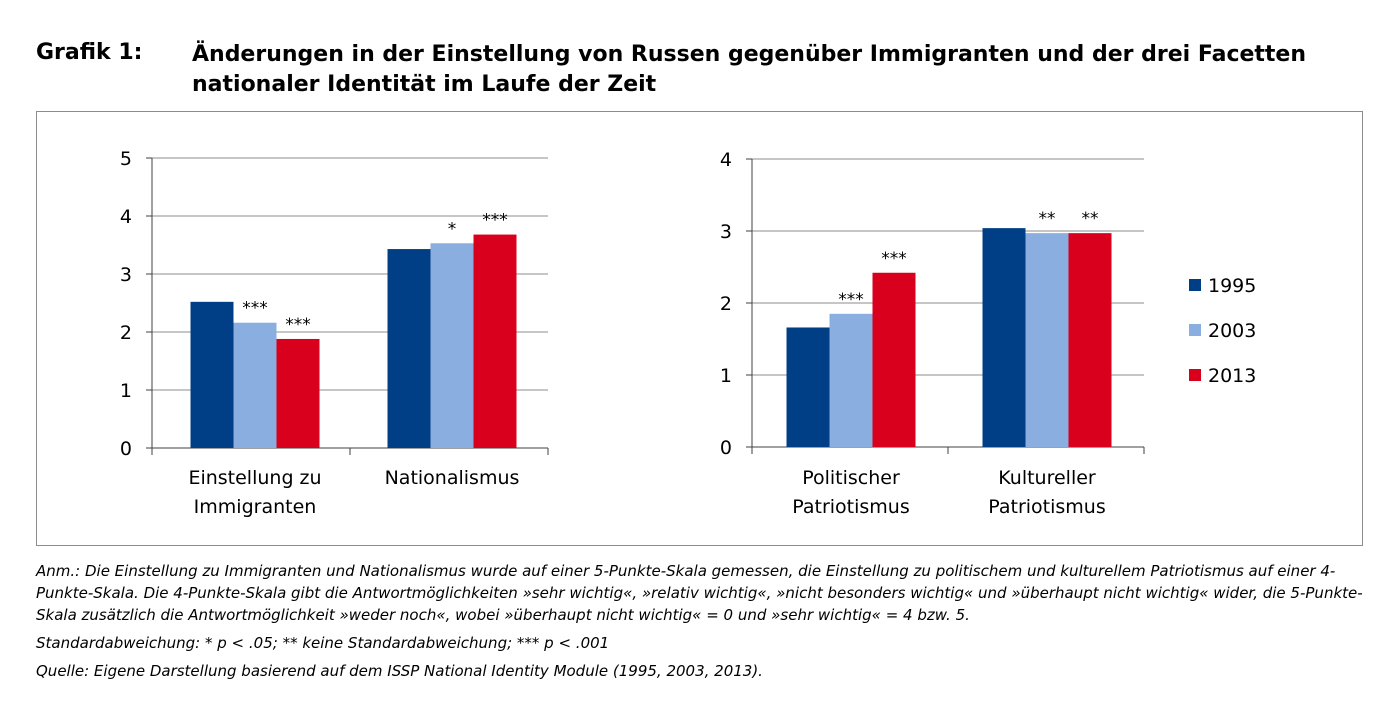  I want to click on x-category-label: Nationalismus, so click(452, 478).